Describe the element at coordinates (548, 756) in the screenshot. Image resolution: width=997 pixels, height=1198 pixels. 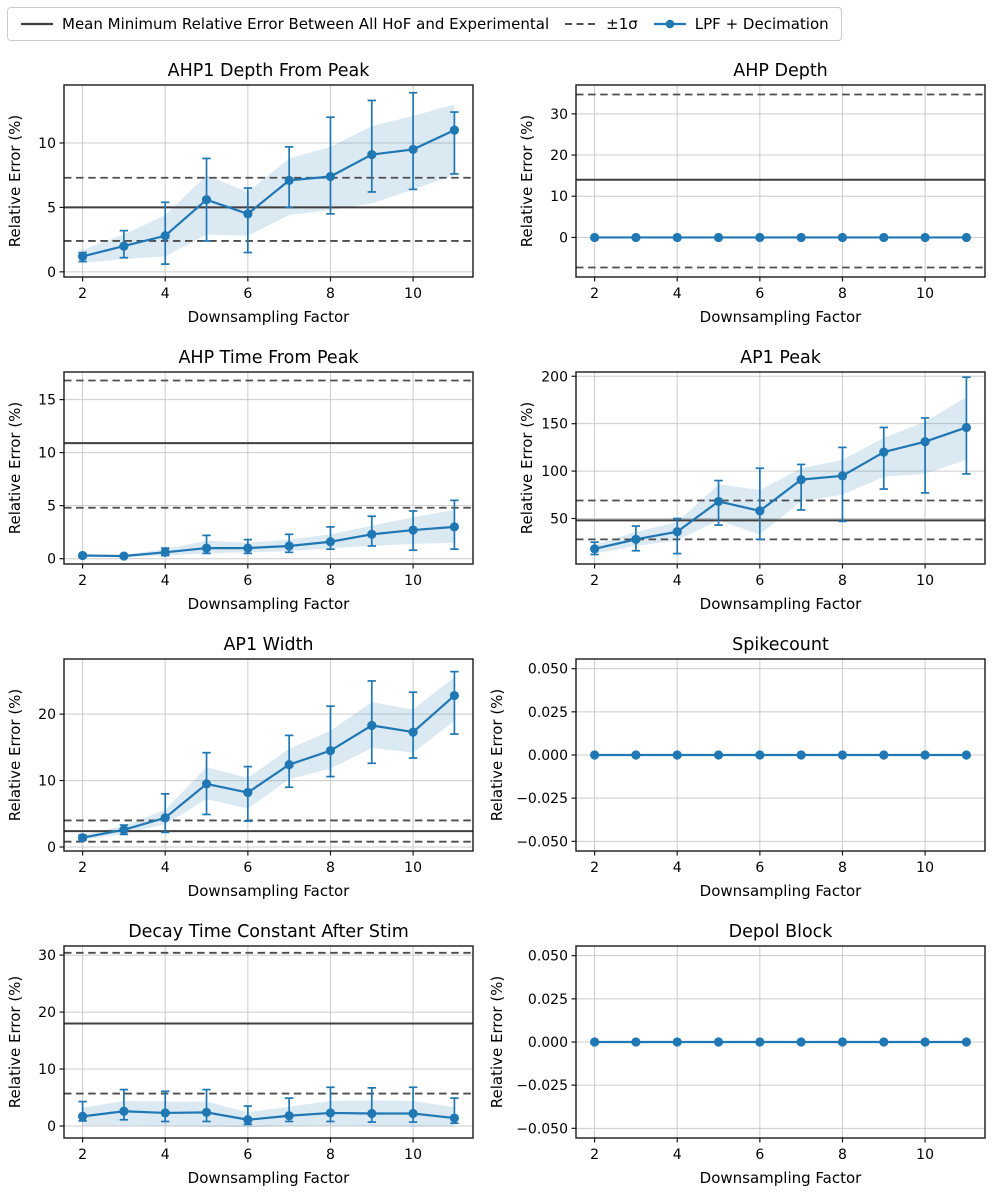
I see `y-tick-label: 0.000` at that location.